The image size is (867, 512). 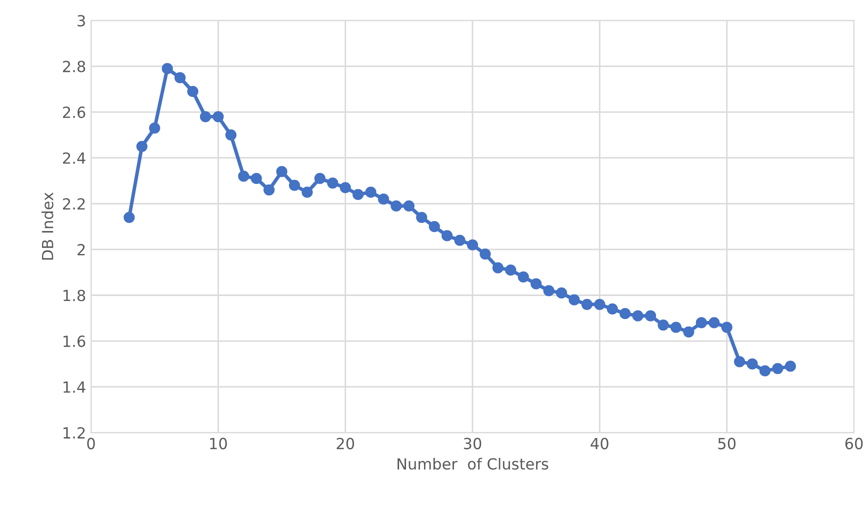 I want to click on x-tick-label: 10, so click(x=218, y=444).